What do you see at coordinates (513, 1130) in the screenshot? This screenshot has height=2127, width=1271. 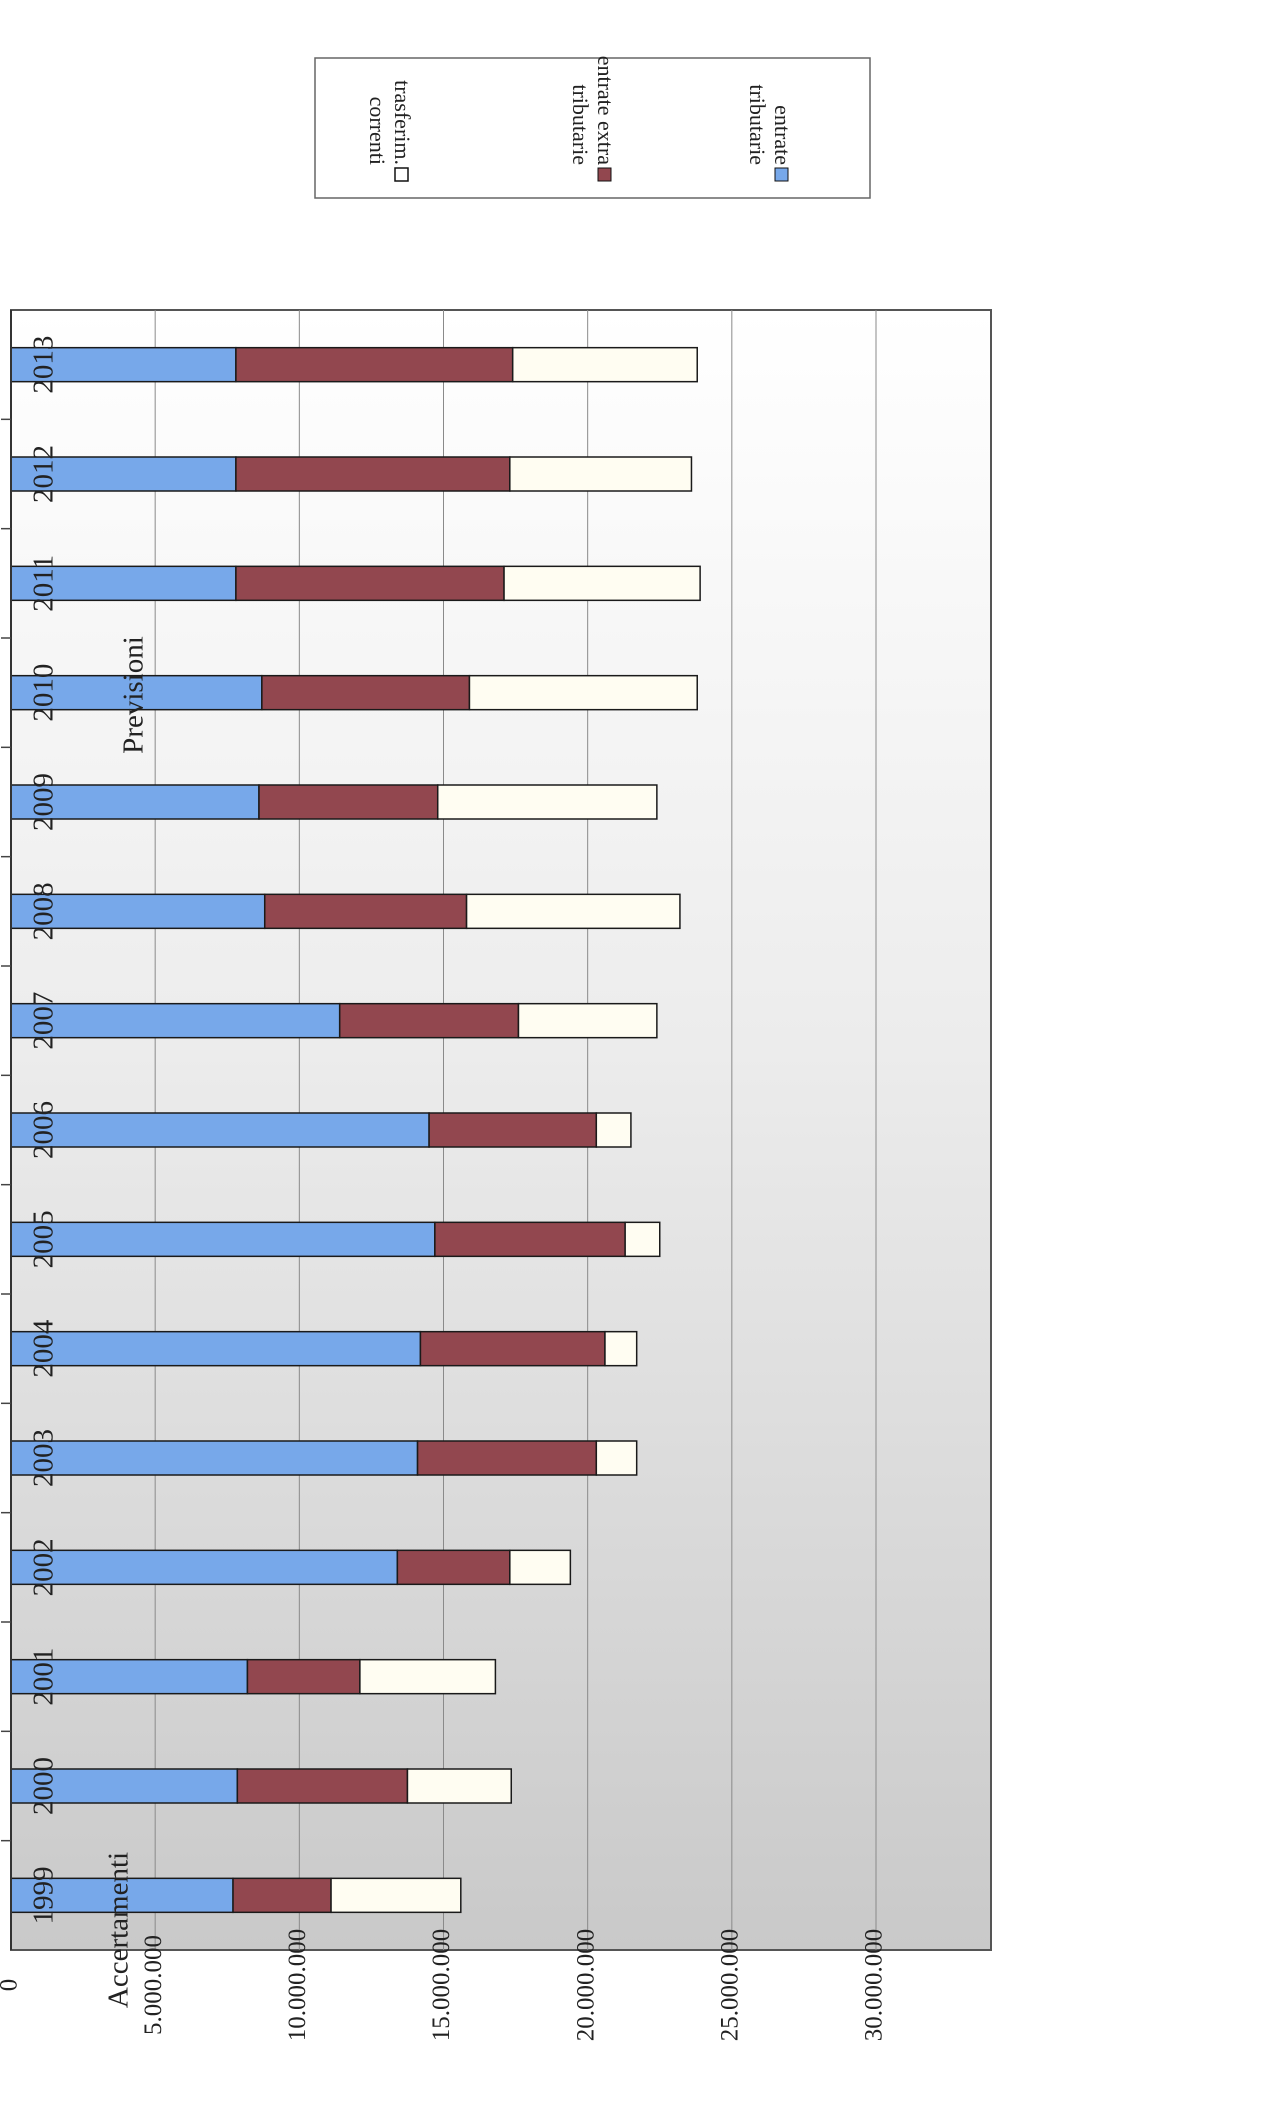 I see `bar-segment-2006-series1` at bounding box center [513, 1130].